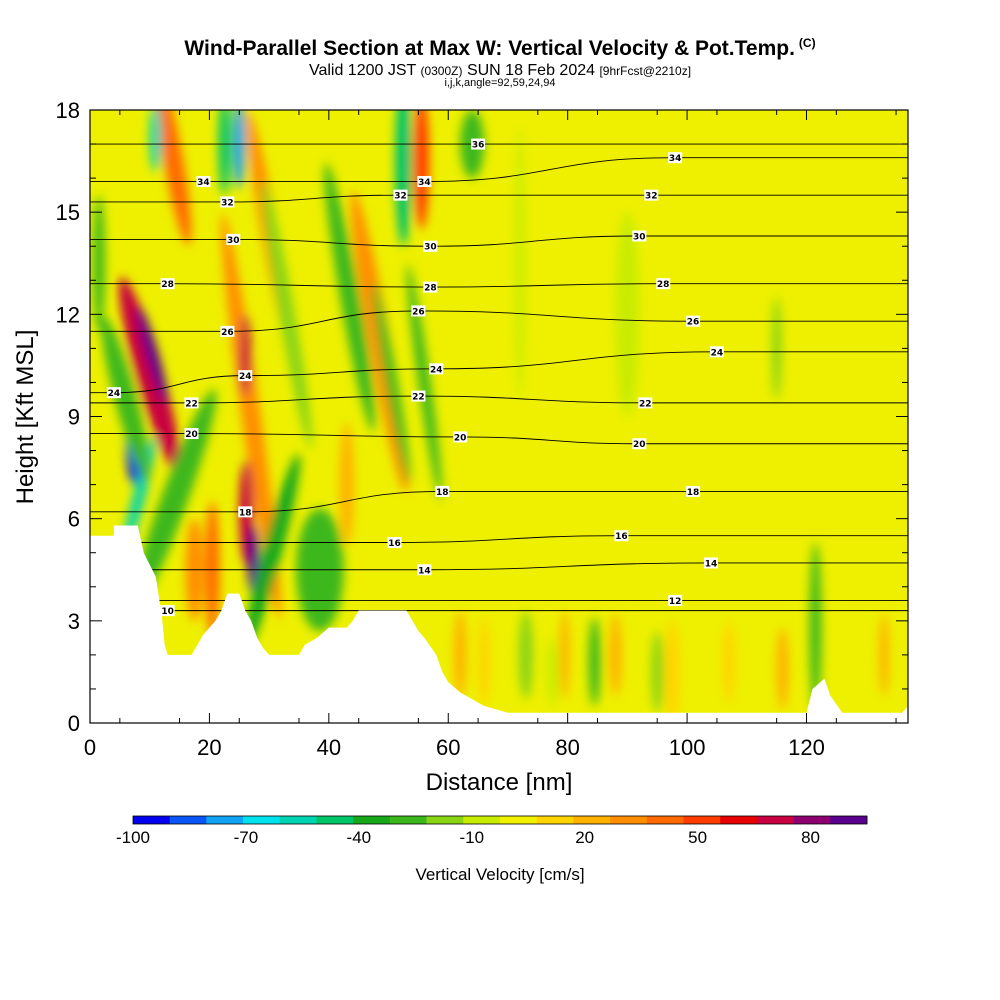 The image size is (1000, 1000). I want to click on colorbar-label: Vertical Velocity [cm/s], so click(499, 874).